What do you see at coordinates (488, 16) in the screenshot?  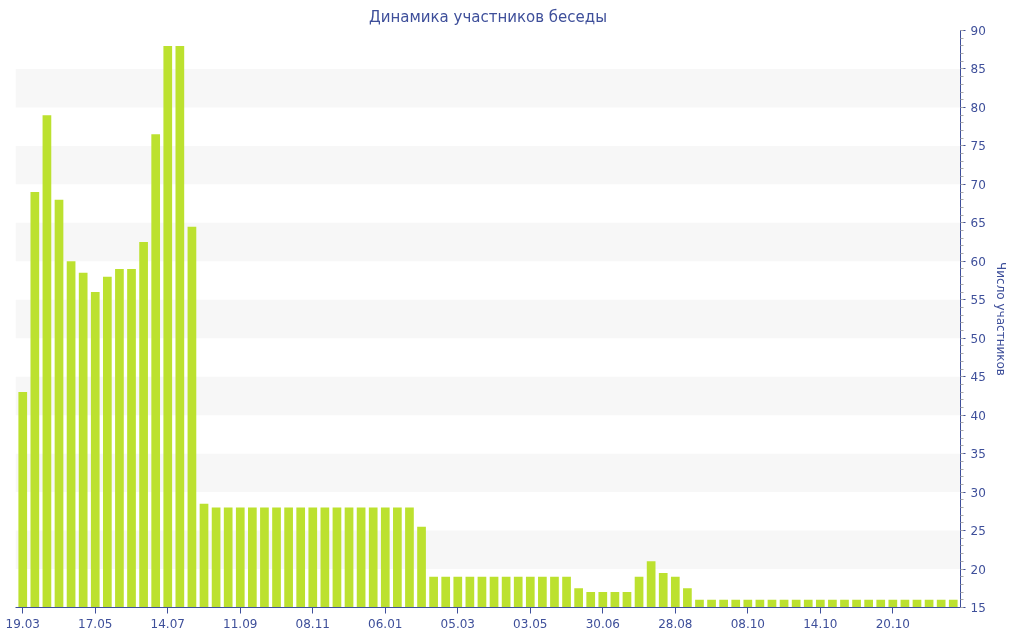 I see `chart-title: Динамика участников беседы` at bounding box center [488, 16].